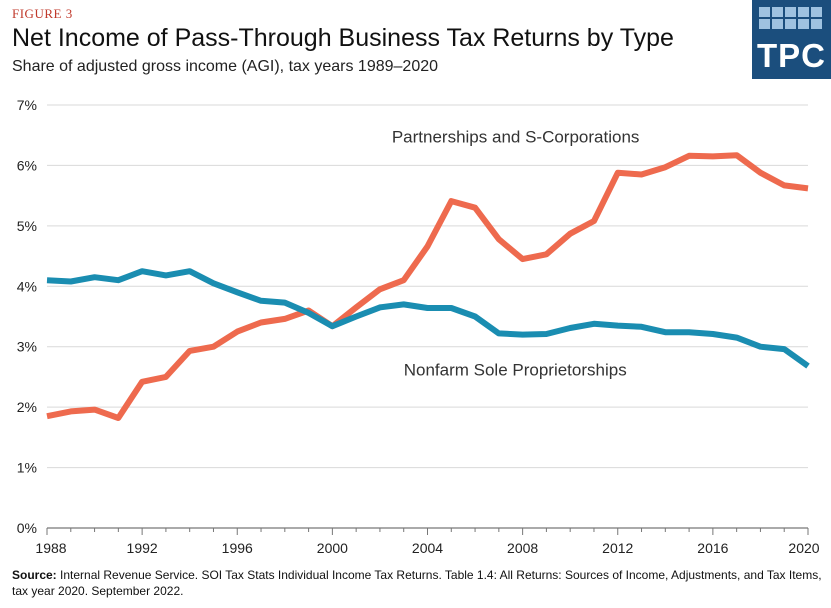 The image size is (831, 608). I want to click on y-tick-label: 1%, so click(27, 468).